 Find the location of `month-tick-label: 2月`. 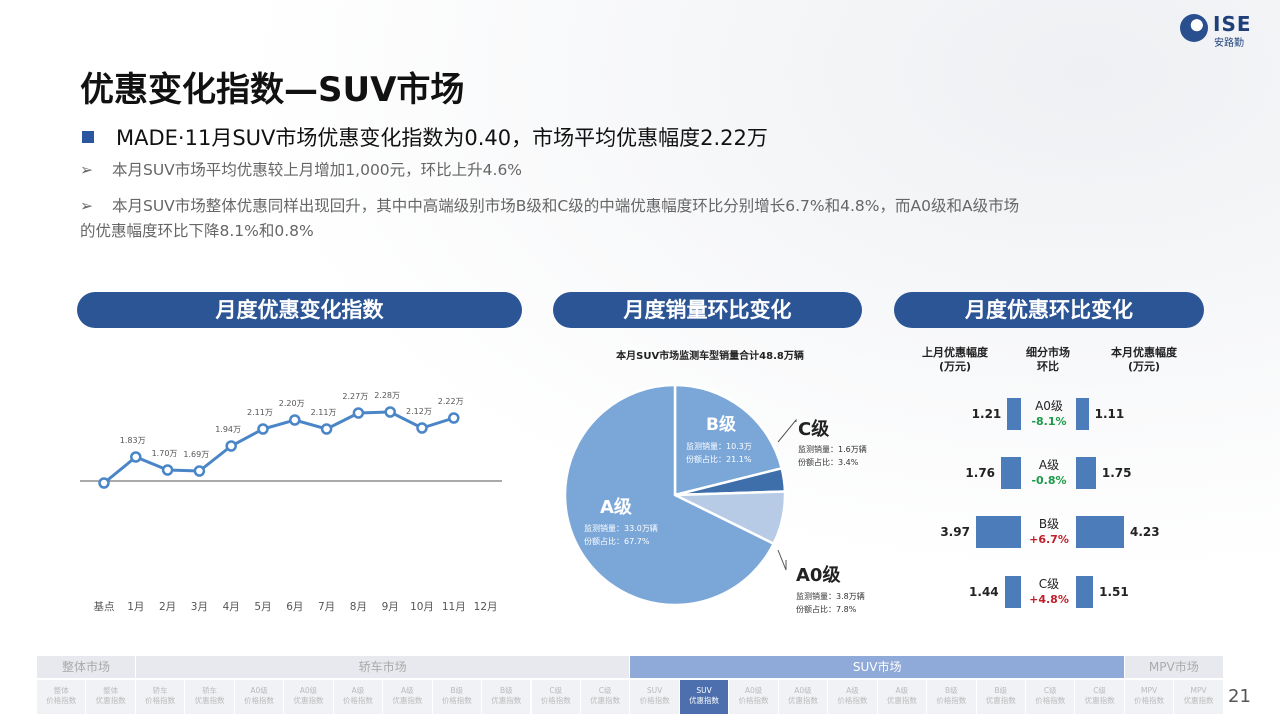

month-tick-label: 2月 is located at coordinates (168, 607).